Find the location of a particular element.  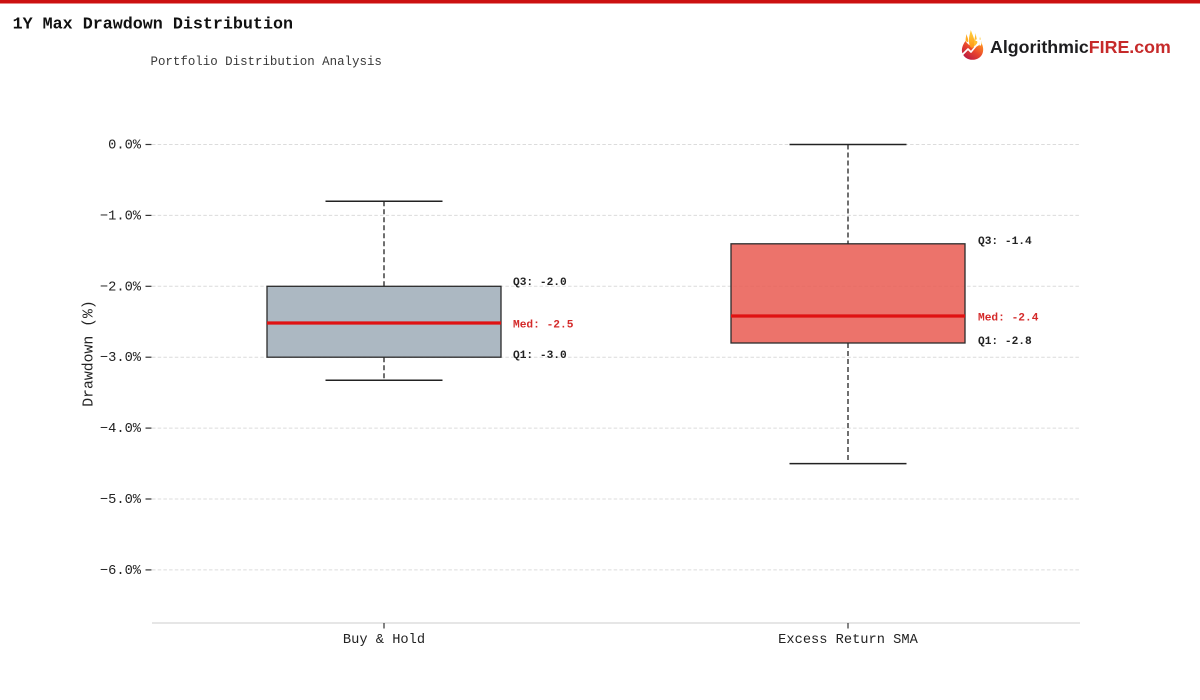

svg-text: −2.0% is located at coordinates (121, 287).